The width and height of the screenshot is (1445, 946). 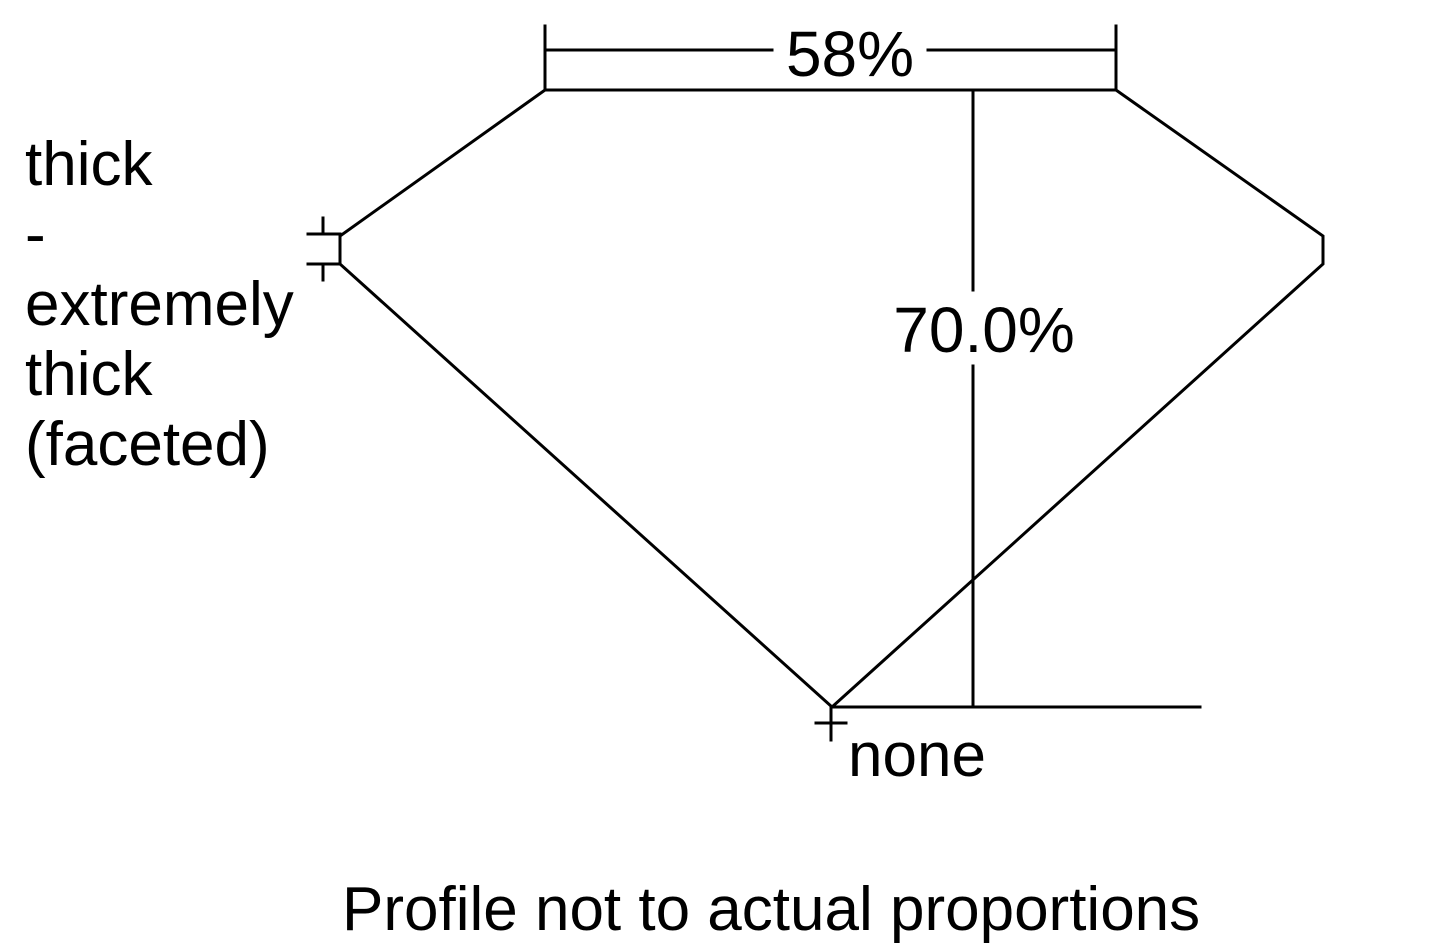 What do you see at coordinates (850, 54) in the screenshot?
I see `table-percentage-label: 58%` at bounding box center [850, 54].